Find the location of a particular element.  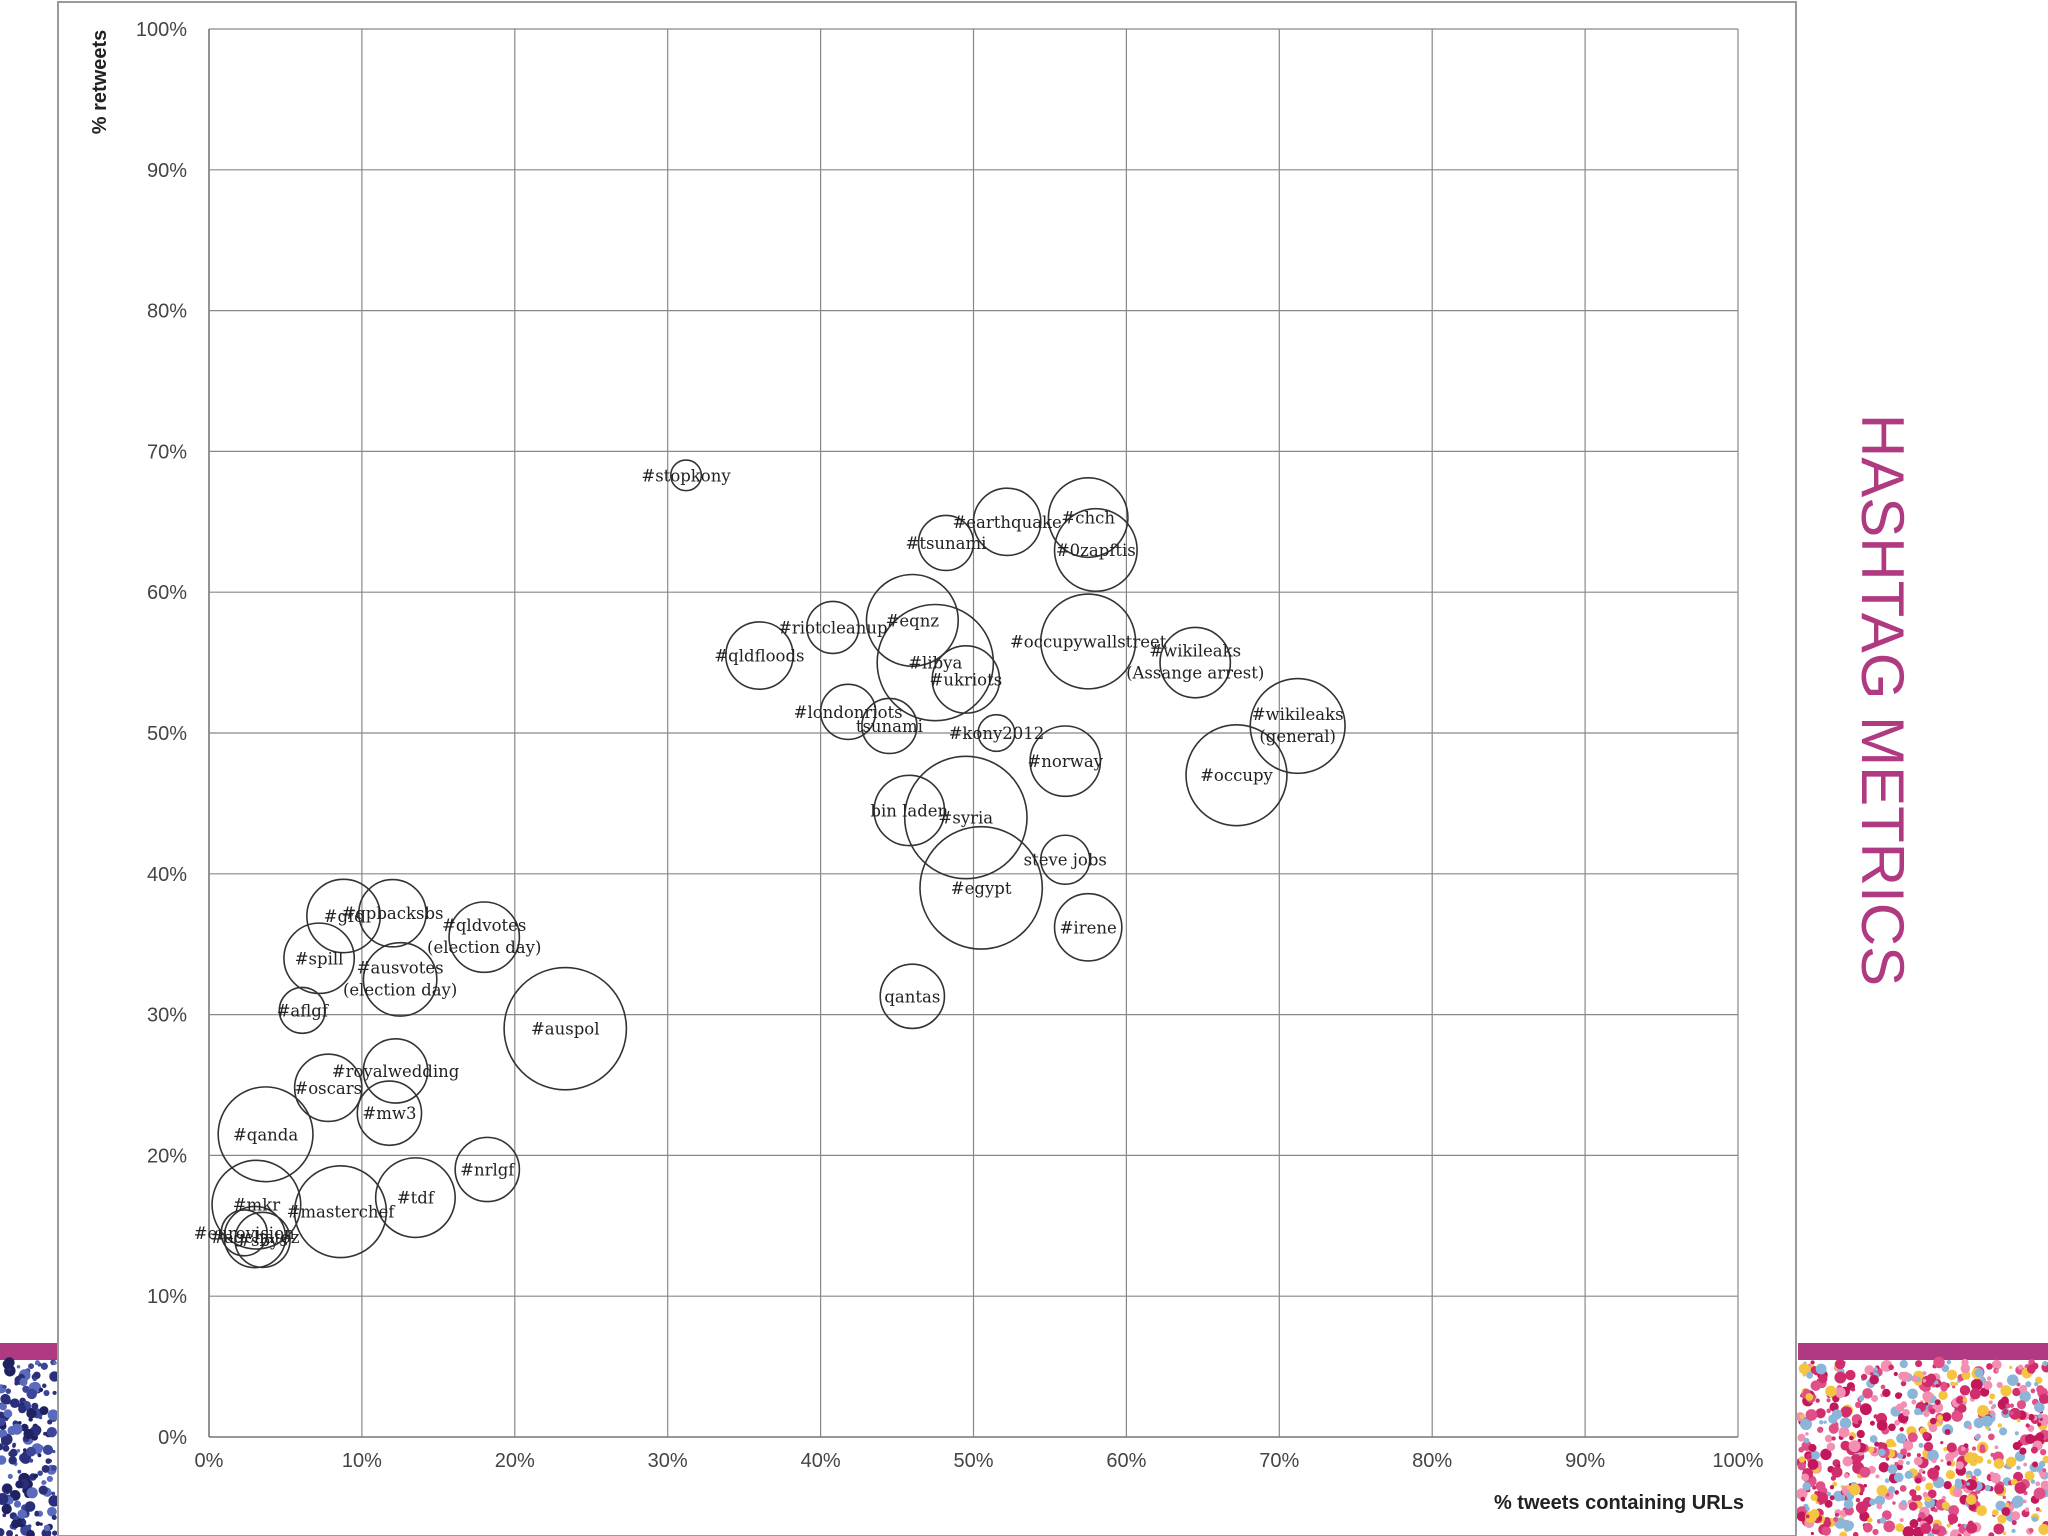

y-tick-label: 100% is located at coordinates (161, 30).